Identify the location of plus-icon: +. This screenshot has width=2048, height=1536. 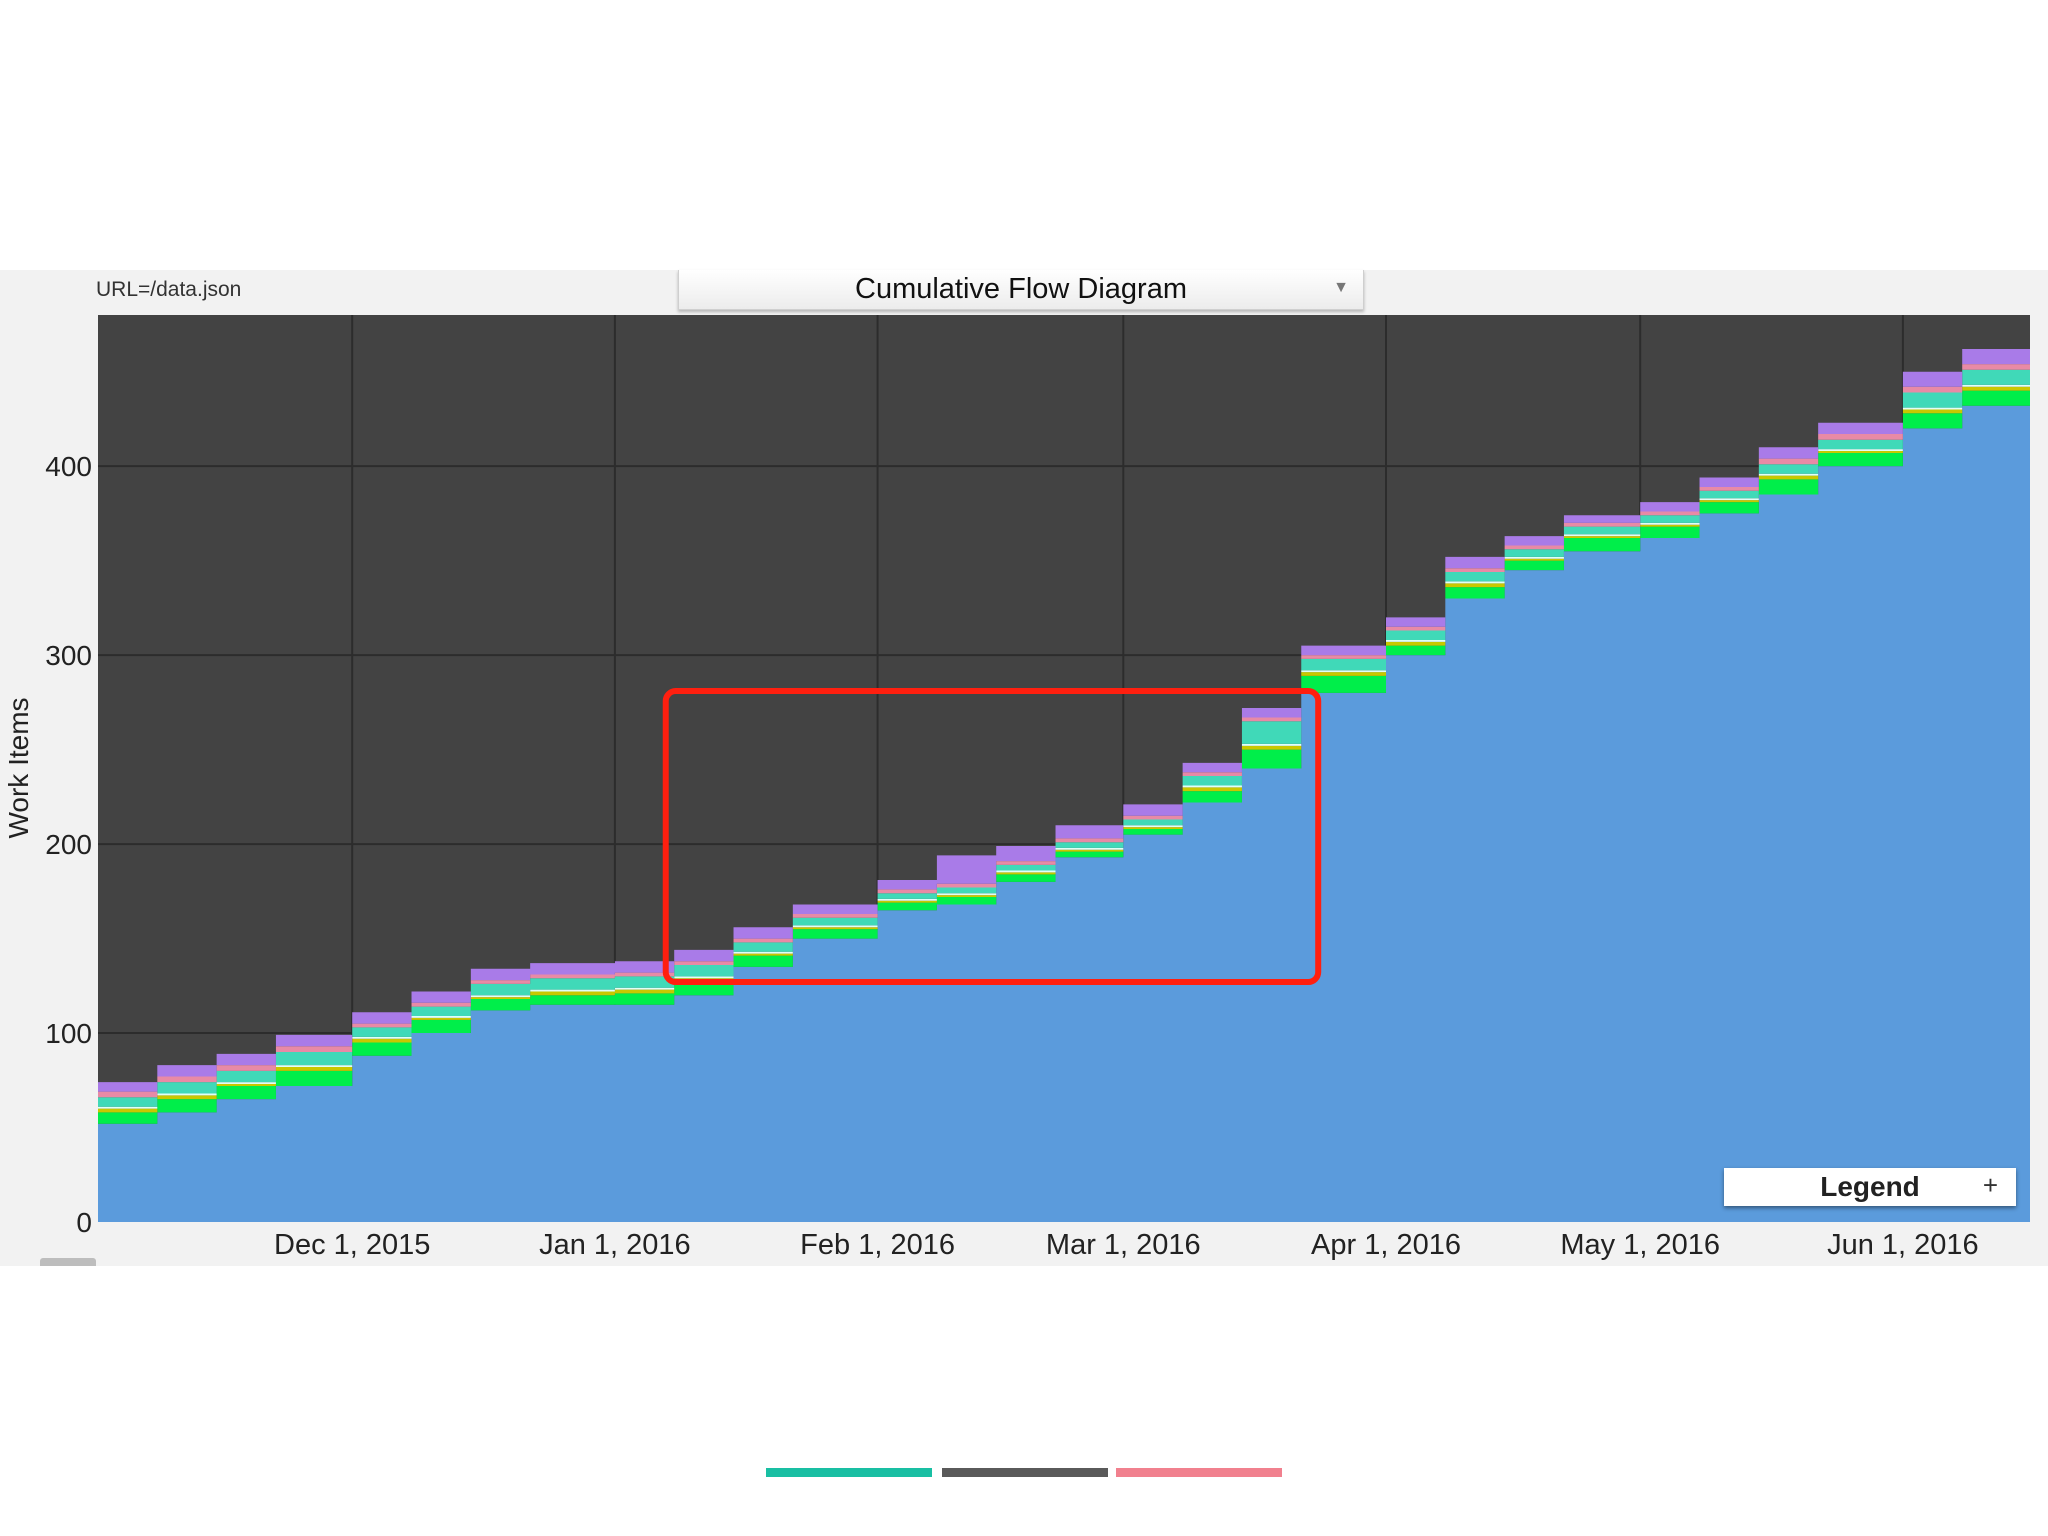
(1990, 1185).